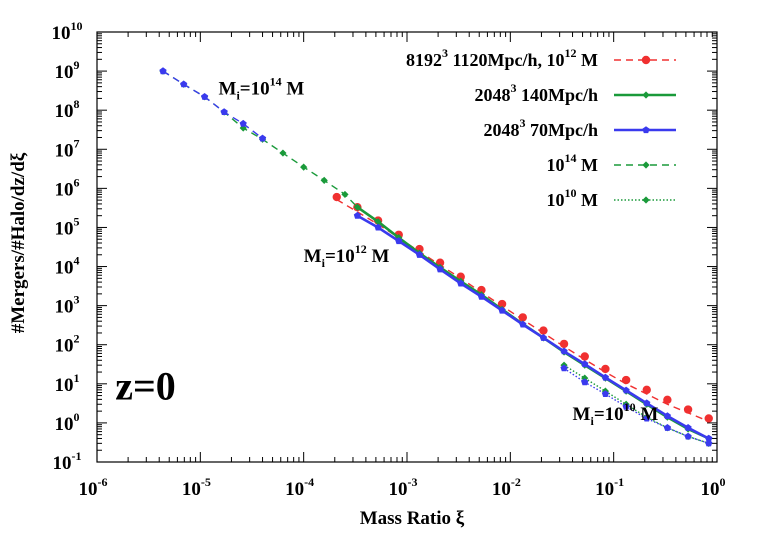  I want to click on x-axis-title: Mass Ratio ξ, so click(412, 518).